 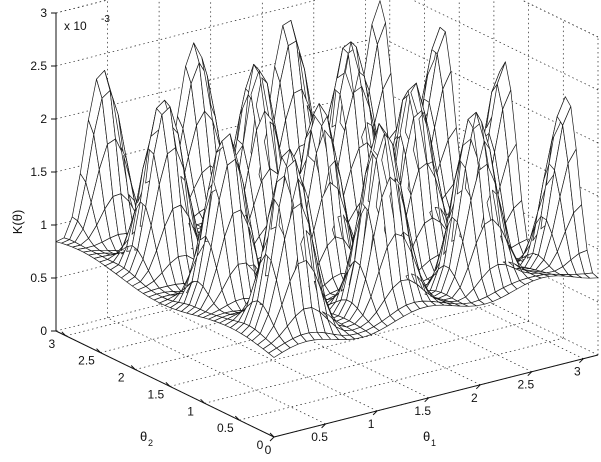 What do you see at coordinates (525, 385) in the screenshot?
I see `x-tick-label: 2.5` at bounding box center [525, 385].